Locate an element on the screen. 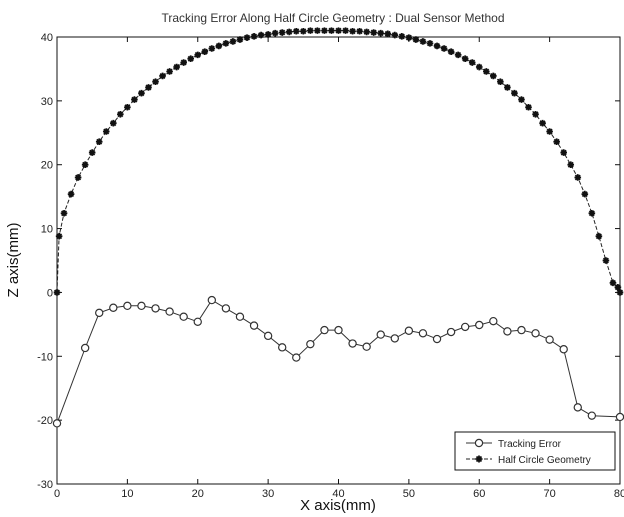  legend-box is located at coordinates (535, 451).